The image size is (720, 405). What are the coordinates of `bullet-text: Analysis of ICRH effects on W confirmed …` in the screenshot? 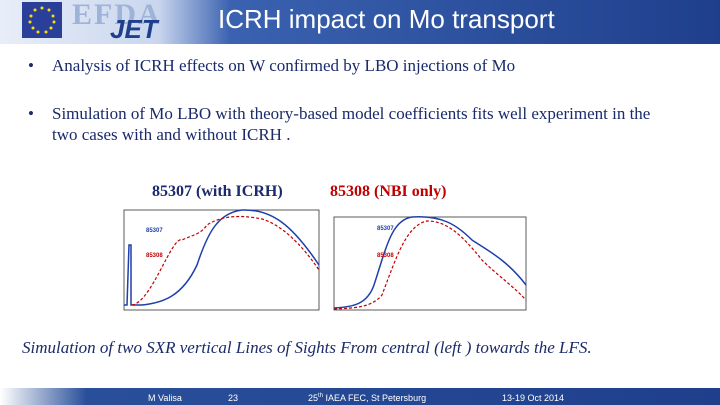 It's located at (284, 65).